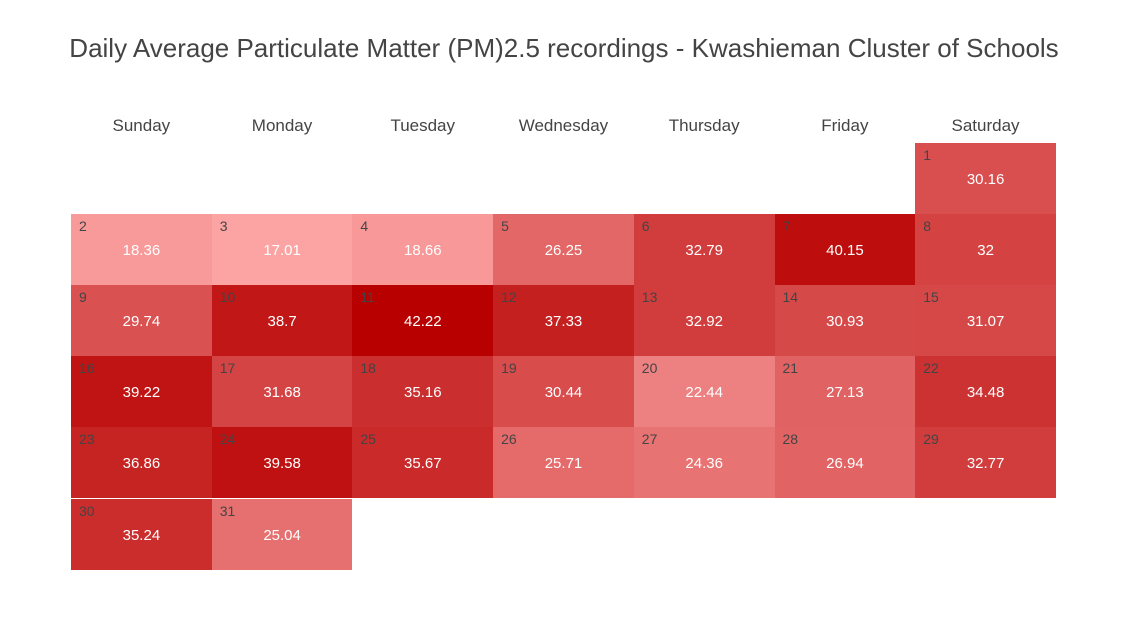  I want to click on heatmap-cell-day-19: 19 30.44, so click(563, 392).